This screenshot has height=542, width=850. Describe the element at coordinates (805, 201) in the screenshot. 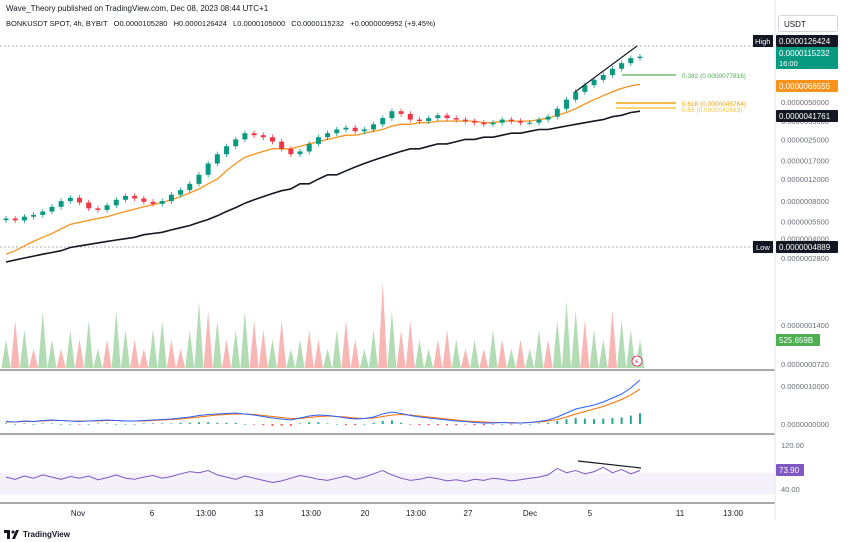

I see `price-tick: 0.0000008000` at that location.